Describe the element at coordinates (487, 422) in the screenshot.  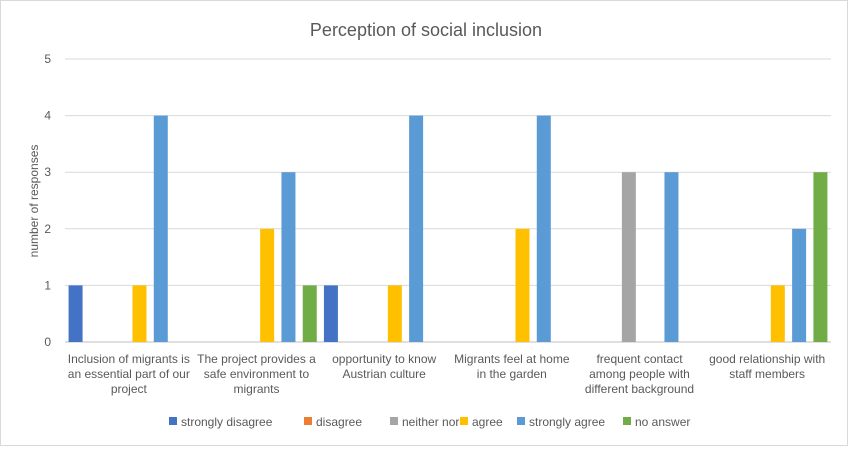
I see `legend-label: agree` at that location.